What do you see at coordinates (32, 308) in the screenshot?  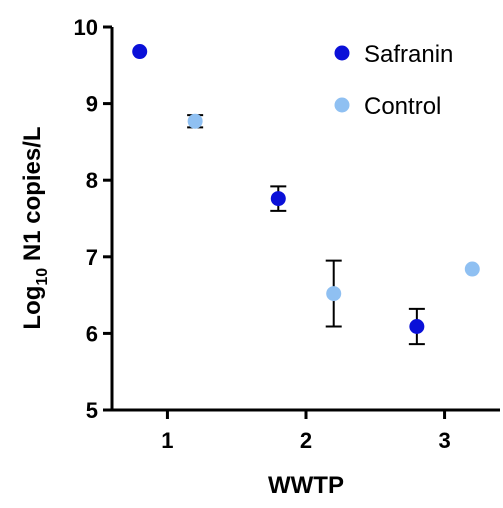 I see `y-axis-title-main: Log` at bounding box center [32, 308].